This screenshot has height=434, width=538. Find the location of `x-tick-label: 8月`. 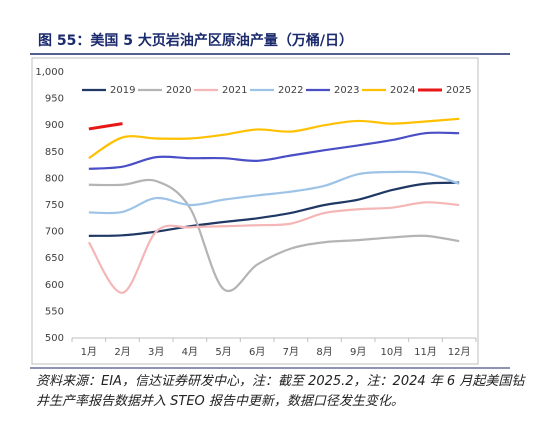

x-tick-label: 8月 is located at coordinates (324, 352).